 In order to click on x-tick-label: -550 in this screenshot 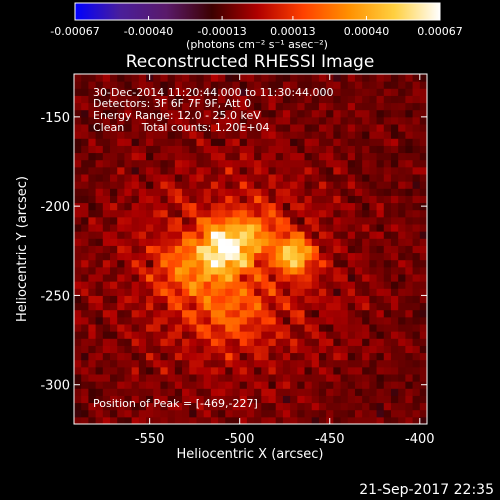, I will do `click(150, 439)`.